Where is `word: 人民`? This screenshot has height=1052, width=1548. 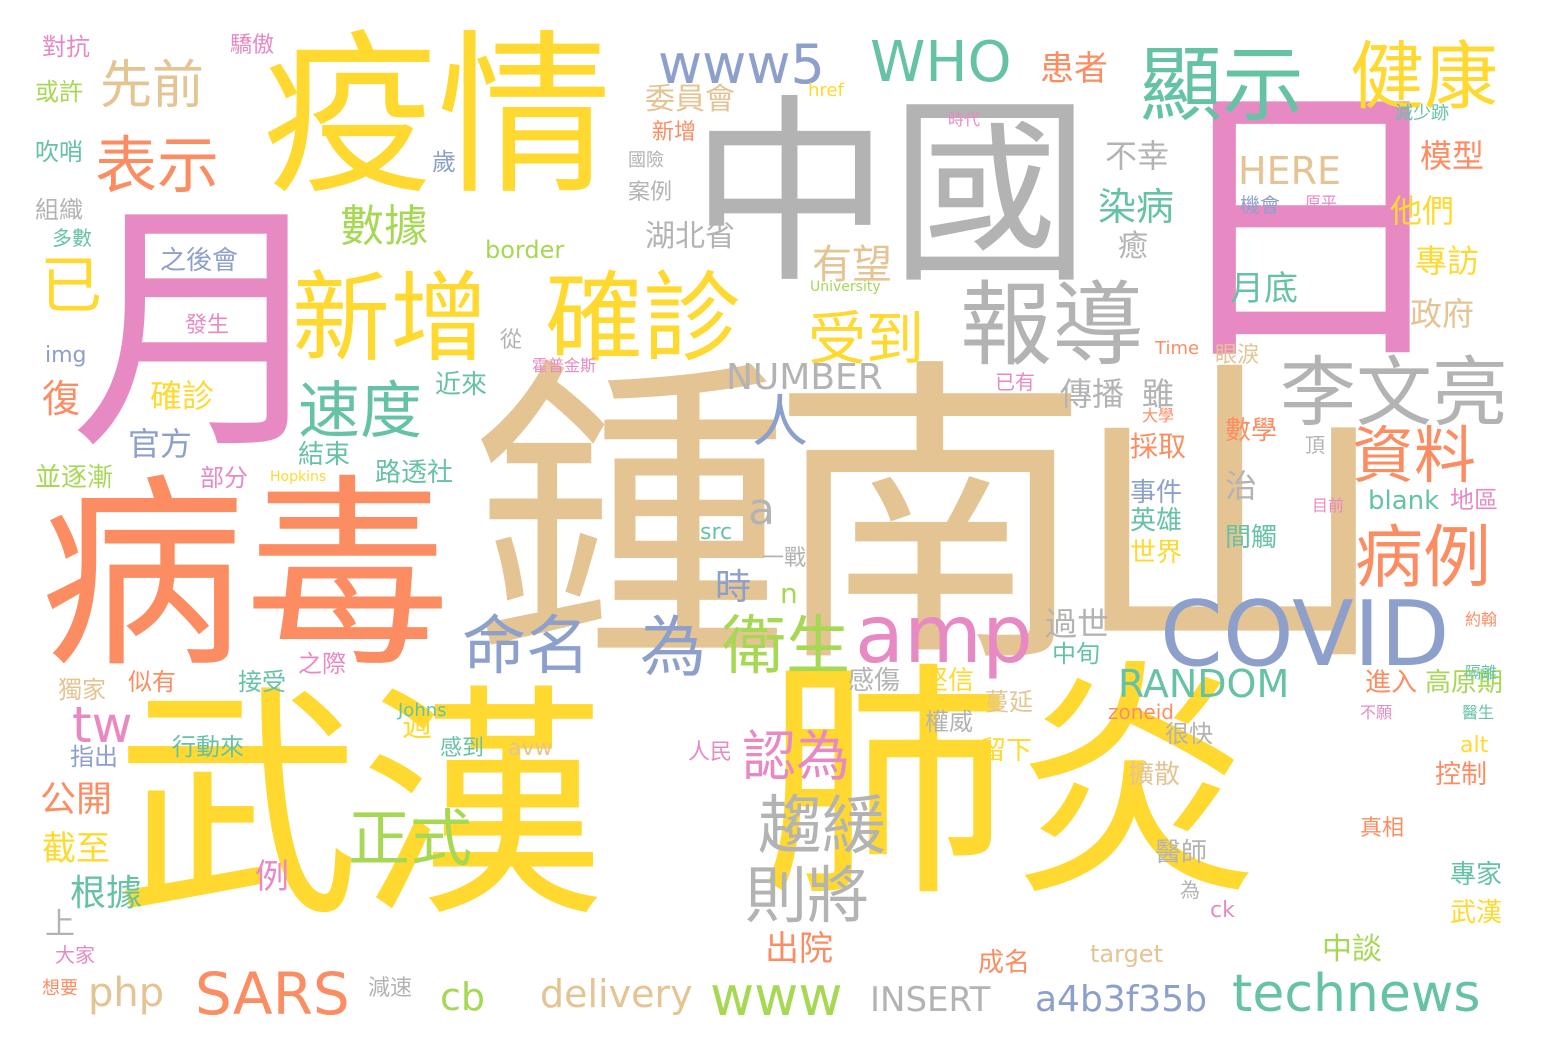 word: 人民 is located at coordinates (710, 752).